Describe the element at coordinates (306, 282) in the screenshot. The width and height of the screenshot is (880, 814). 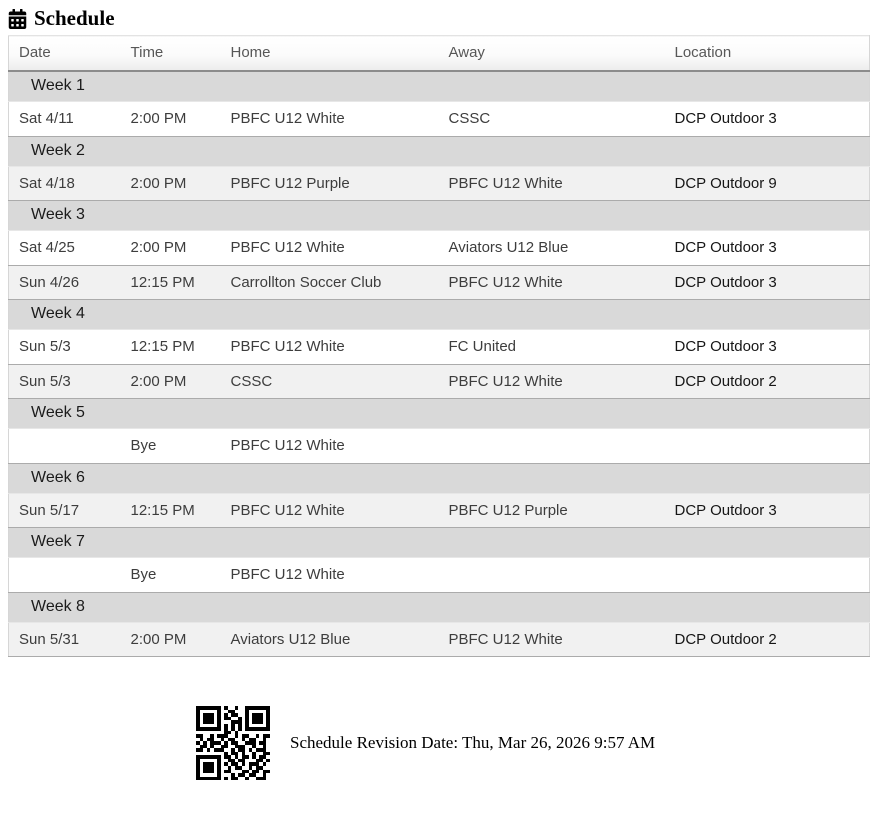
I see `game-home-team: Carrollton Soccer Club` at that location.